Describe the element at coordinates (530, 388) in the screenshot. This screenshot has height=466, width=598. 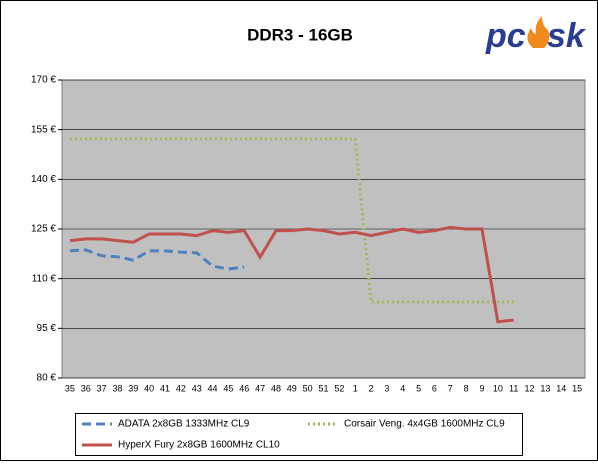
I see `x-tick-label: 12` at that location.